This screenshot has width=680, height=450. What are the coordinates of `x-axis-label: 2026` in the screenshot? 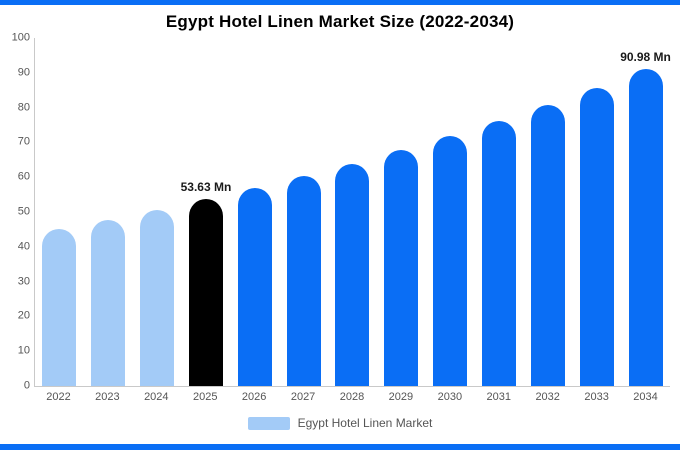 It's located at (254, 397).